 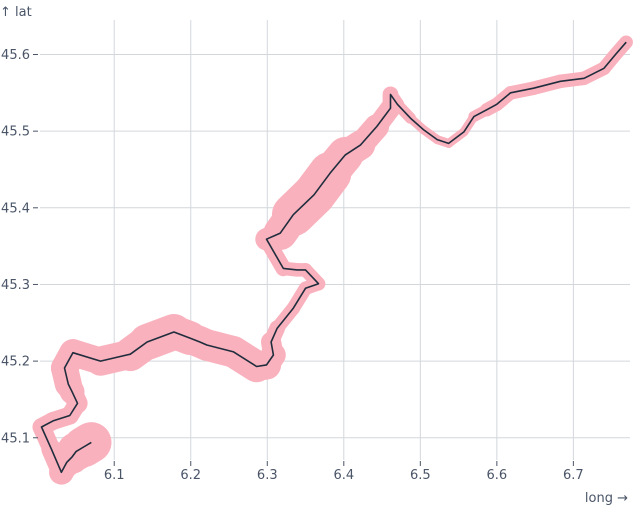 I want to click on x-axis: 6.1 6.2 6.3 6.4 6.5 6.6 6.7, so click(x=344, y=472).